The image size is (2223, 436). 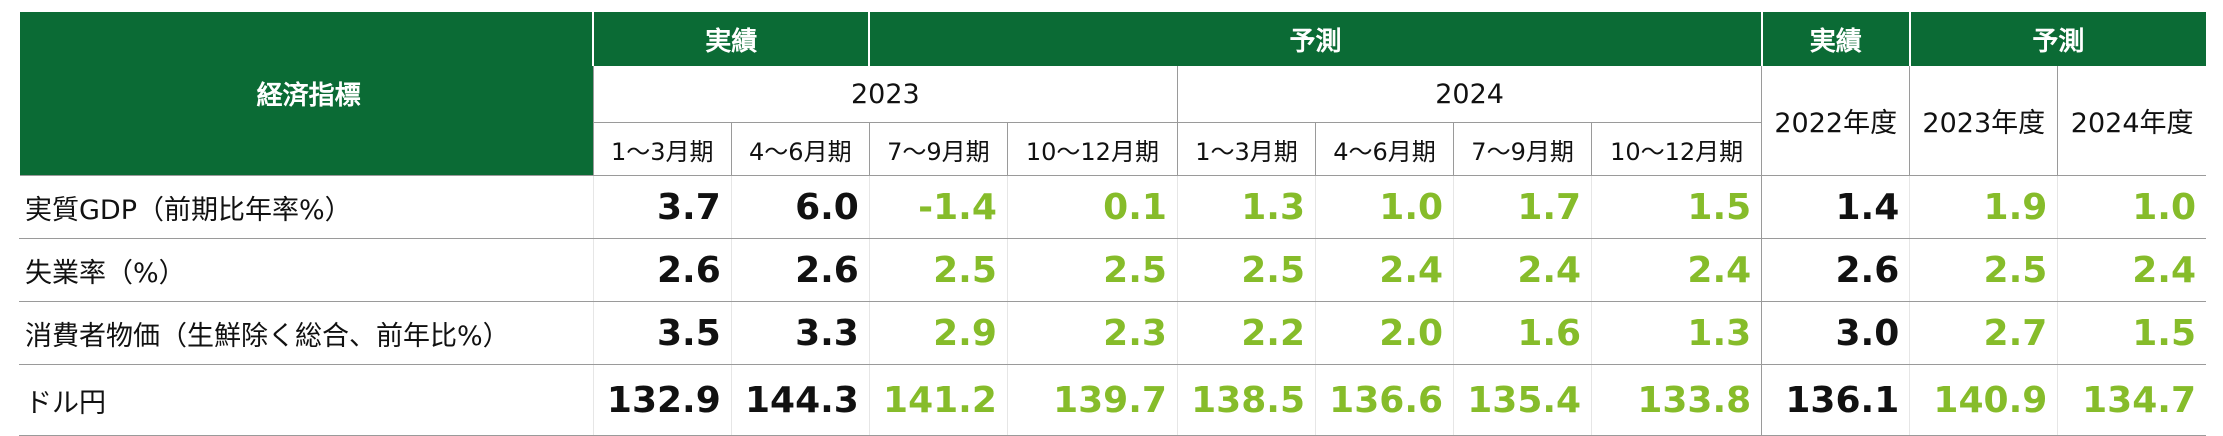 I want to click on value-cell: 3.3, so click(x=800, y=333).